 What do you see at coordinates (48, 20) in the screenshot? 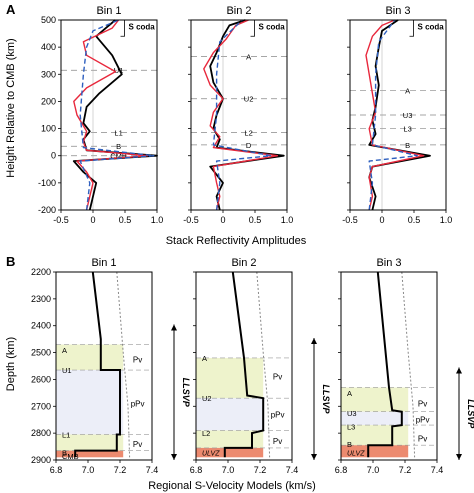
I see `panel-a-ytick-label: 500` at bounding box center [48, 20].